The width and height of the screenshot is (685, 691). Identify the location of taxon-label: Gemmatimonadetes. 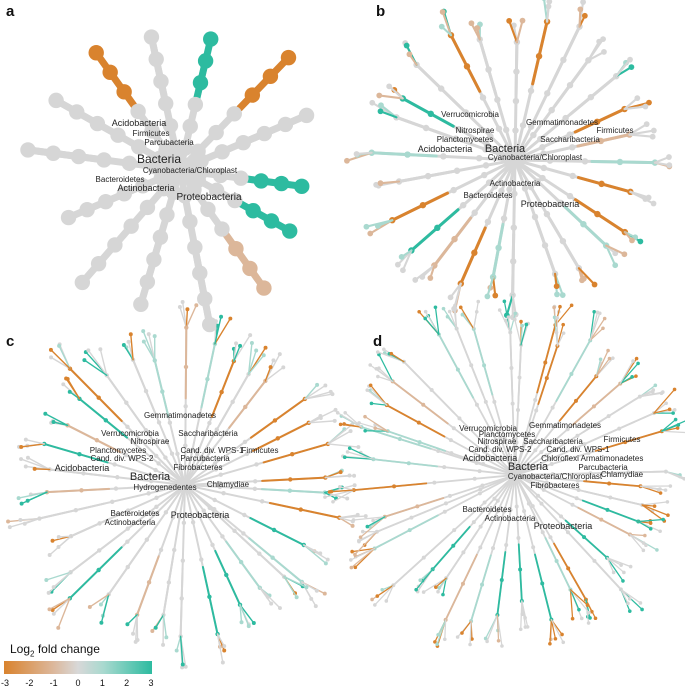
(180, 415).